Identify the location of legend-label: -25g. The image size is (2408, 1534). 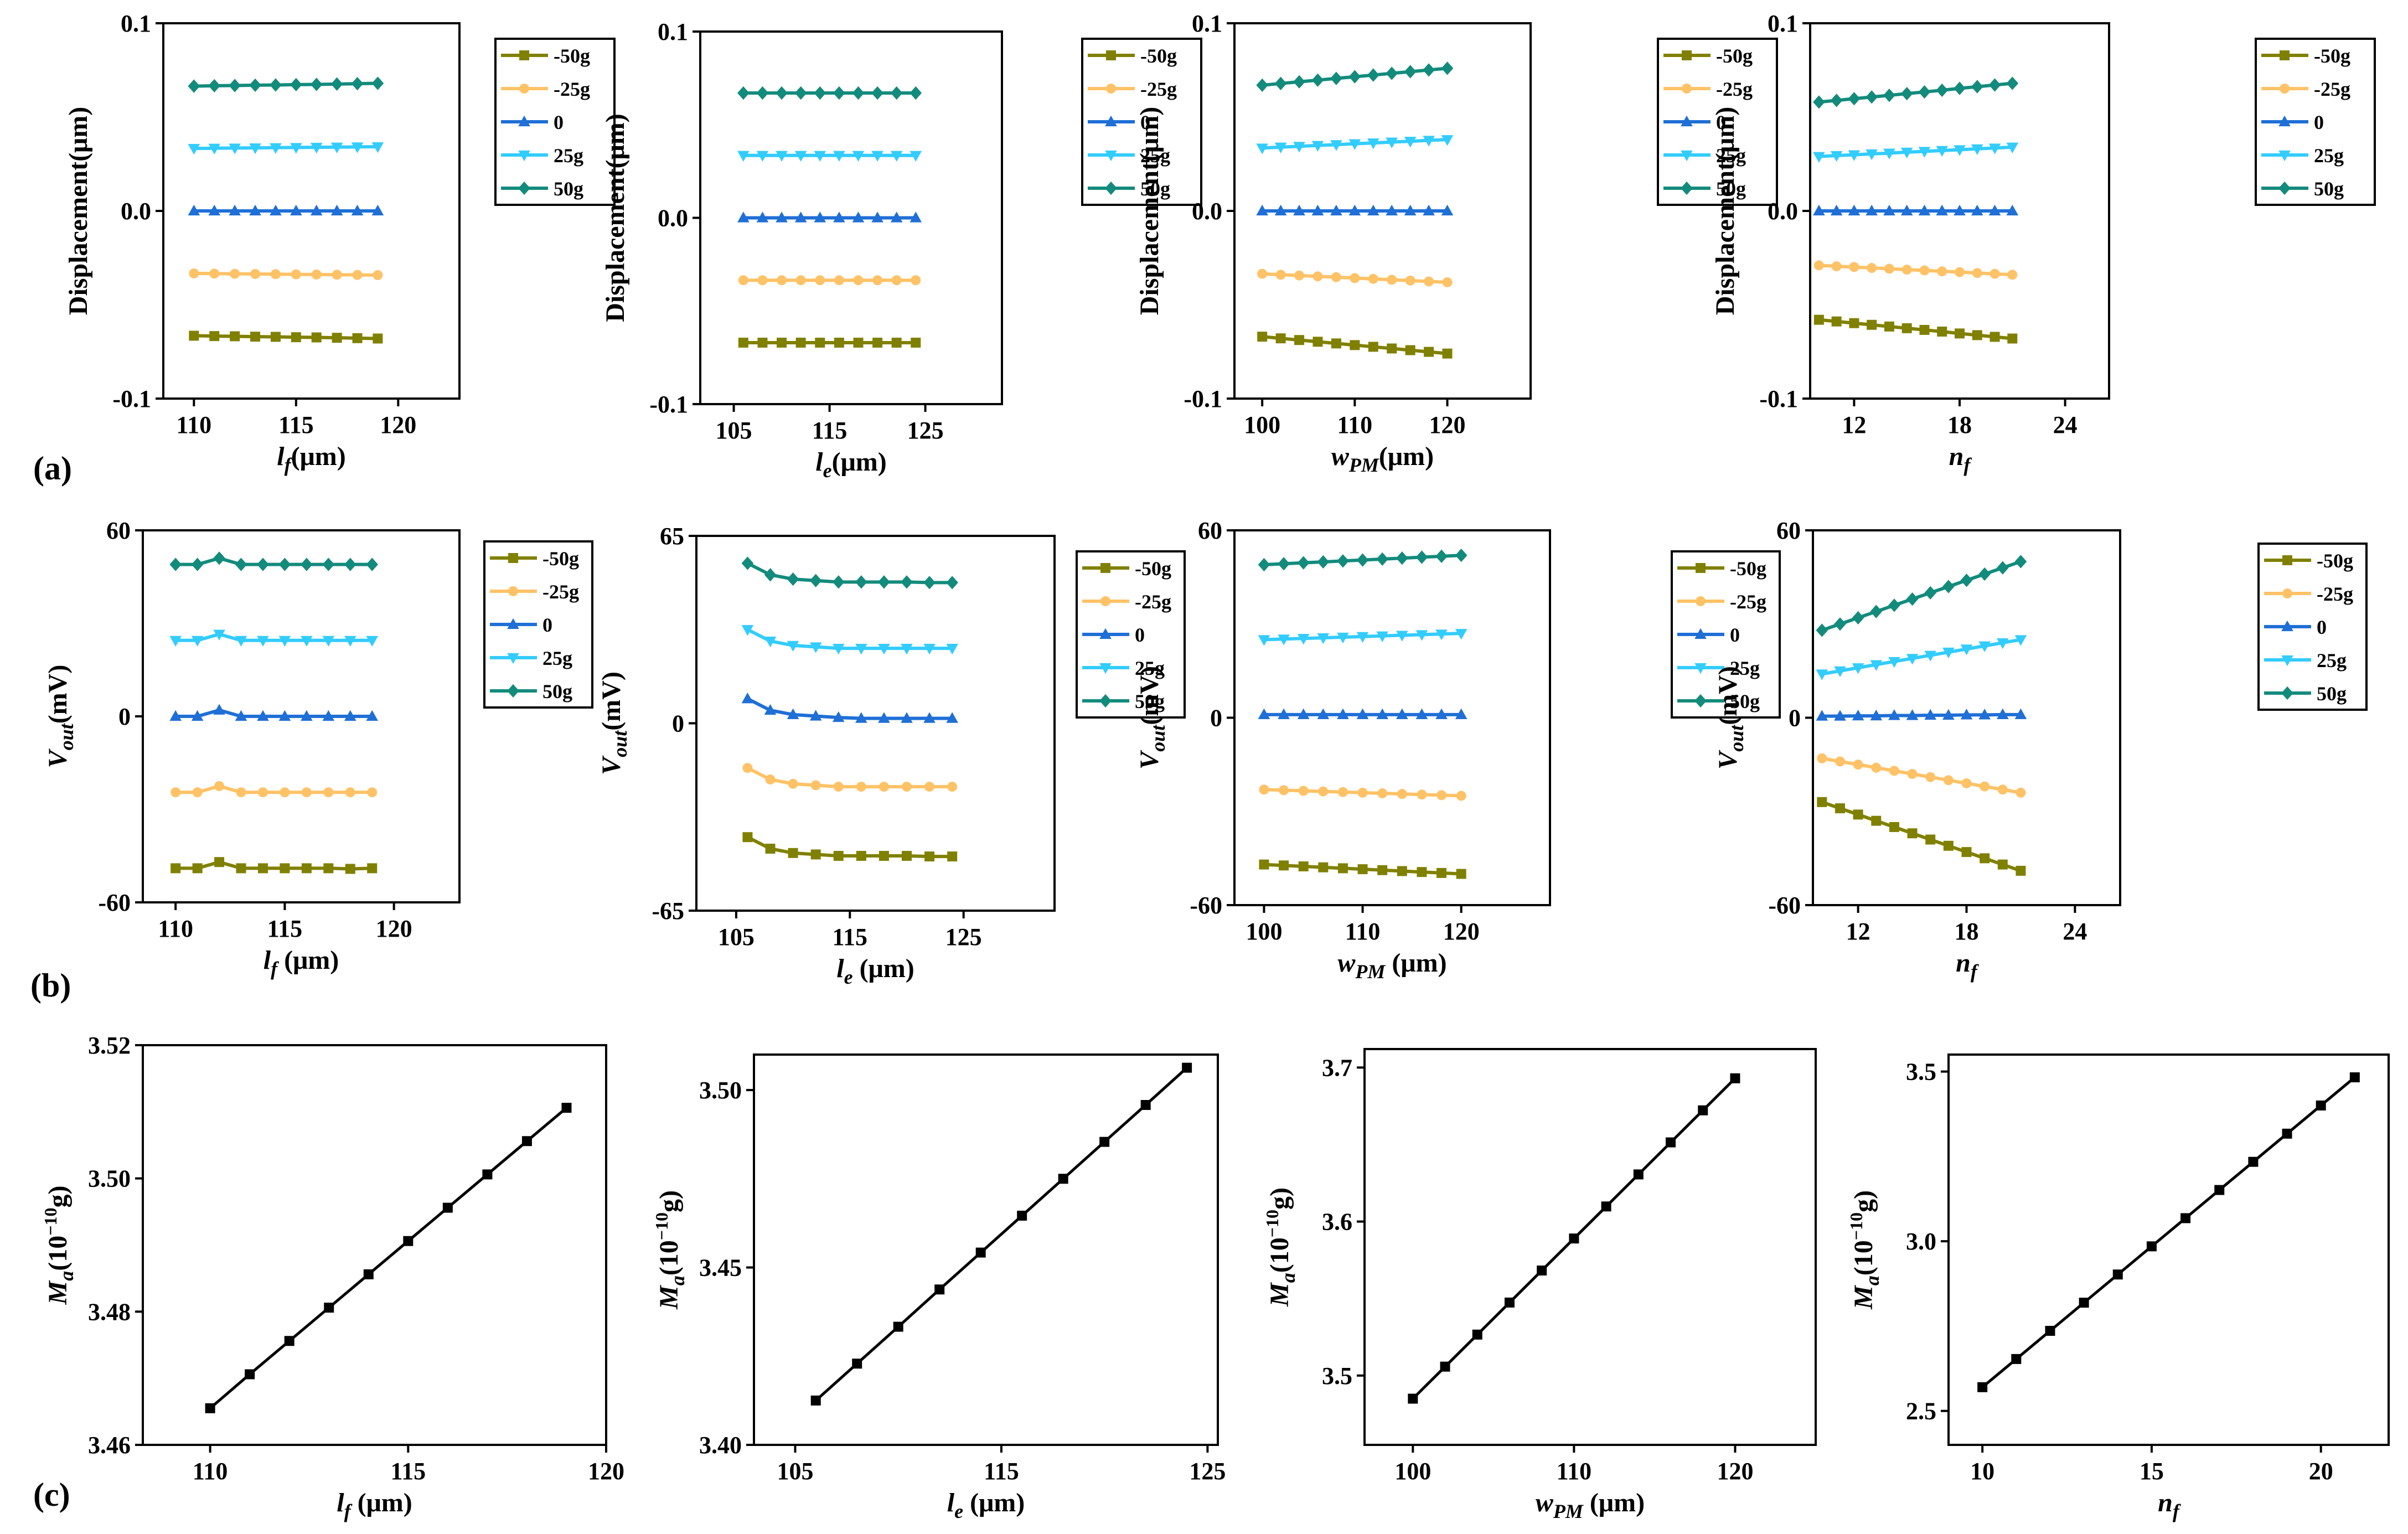
(2332, 89).